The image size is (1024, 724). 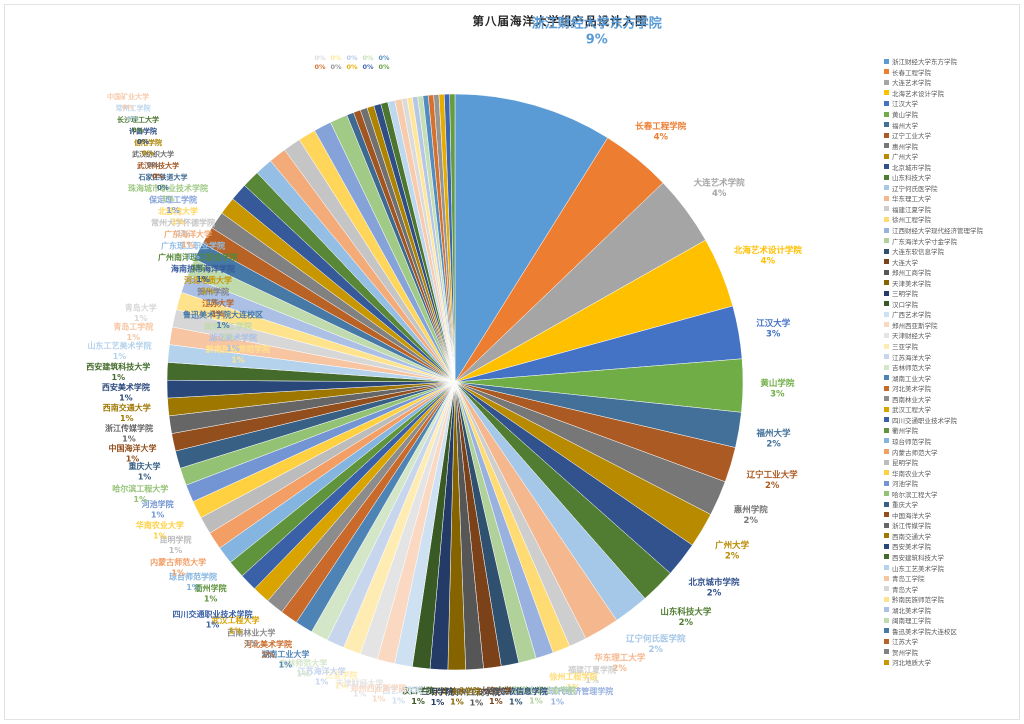 What do you see at coordinates (952, 430) in the screenshot?
I see `legend-item: 衢州学院` at bounding box center [952, 430].